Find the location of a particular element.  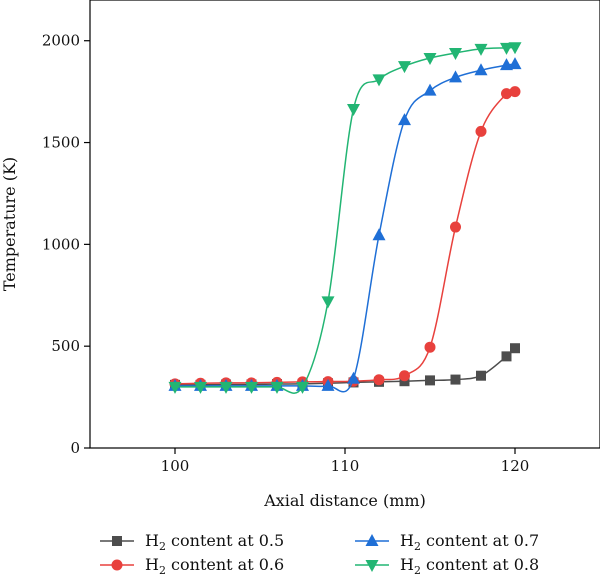

legend-label: H2 content at 0.6 is located at coordinates (214, 566).